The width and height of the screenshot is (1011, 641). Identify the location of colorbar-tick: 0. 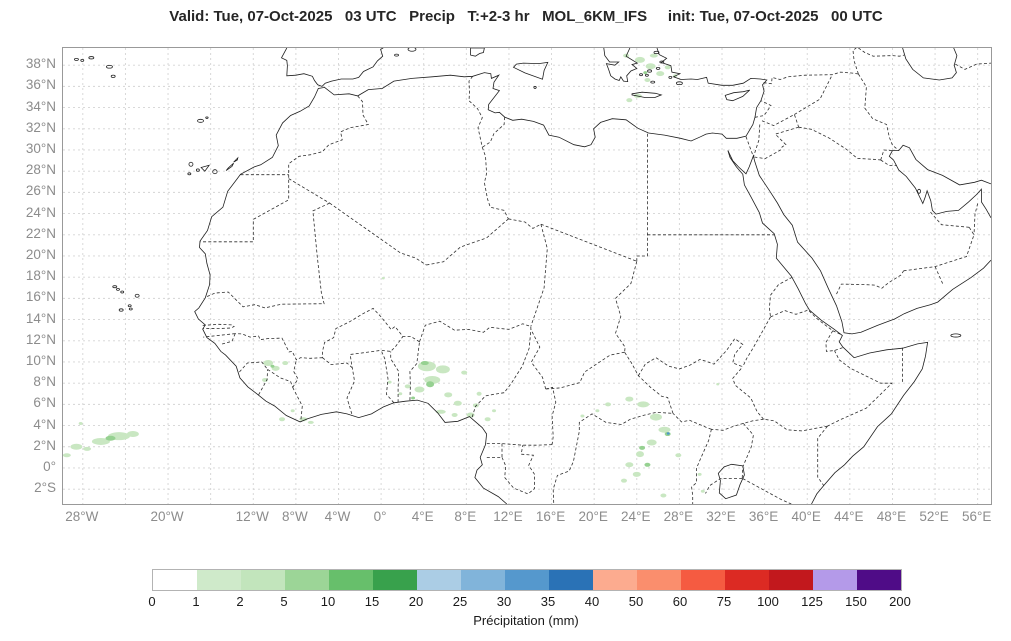
(152, 601).